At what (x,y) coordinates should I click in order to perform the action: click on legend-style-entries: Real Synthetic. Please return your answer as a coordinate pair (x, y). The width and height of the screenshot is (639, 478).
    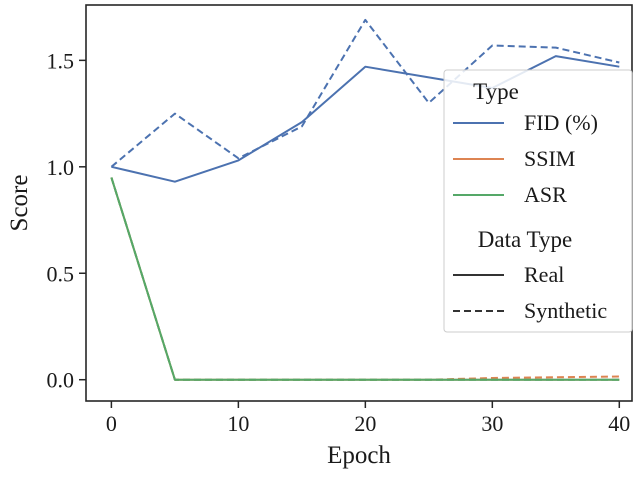
    Looking at the image, I should click on (530, 292).